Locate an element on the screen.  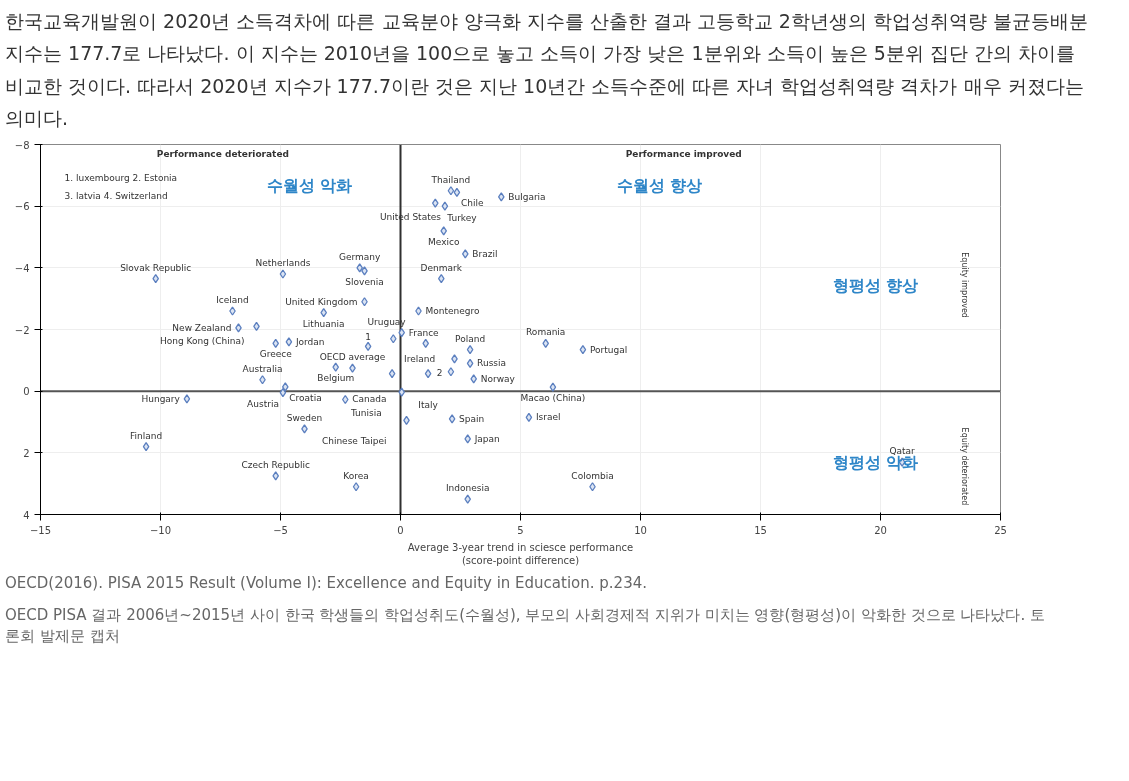
annotation: Macao (China) is located at coordinates (553, 398).